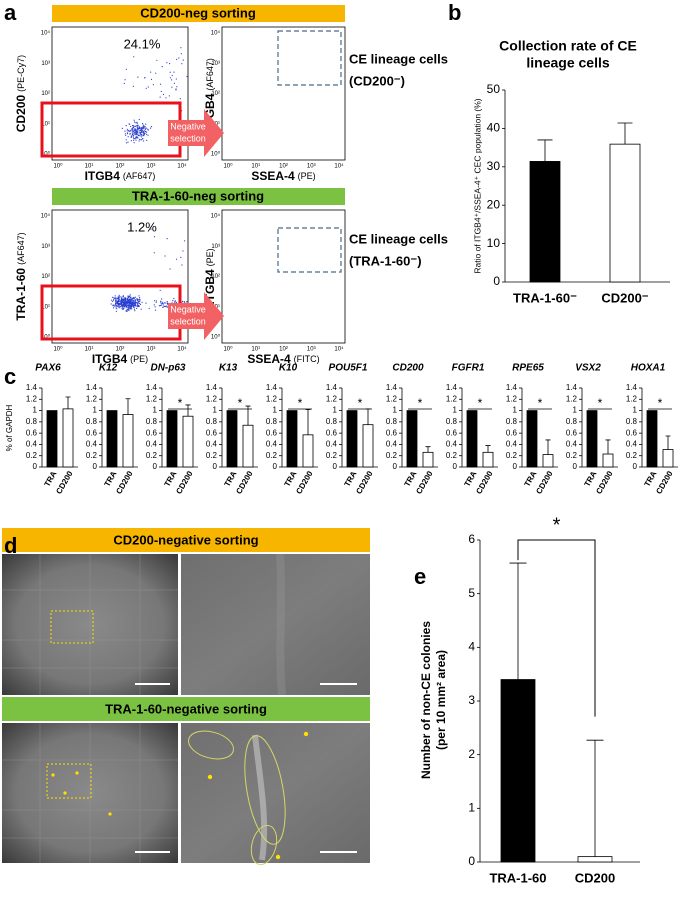 The width and height of the screenshot is (685, 907). I want to click on gate-label: (CD200⁻), so click(377, 80).